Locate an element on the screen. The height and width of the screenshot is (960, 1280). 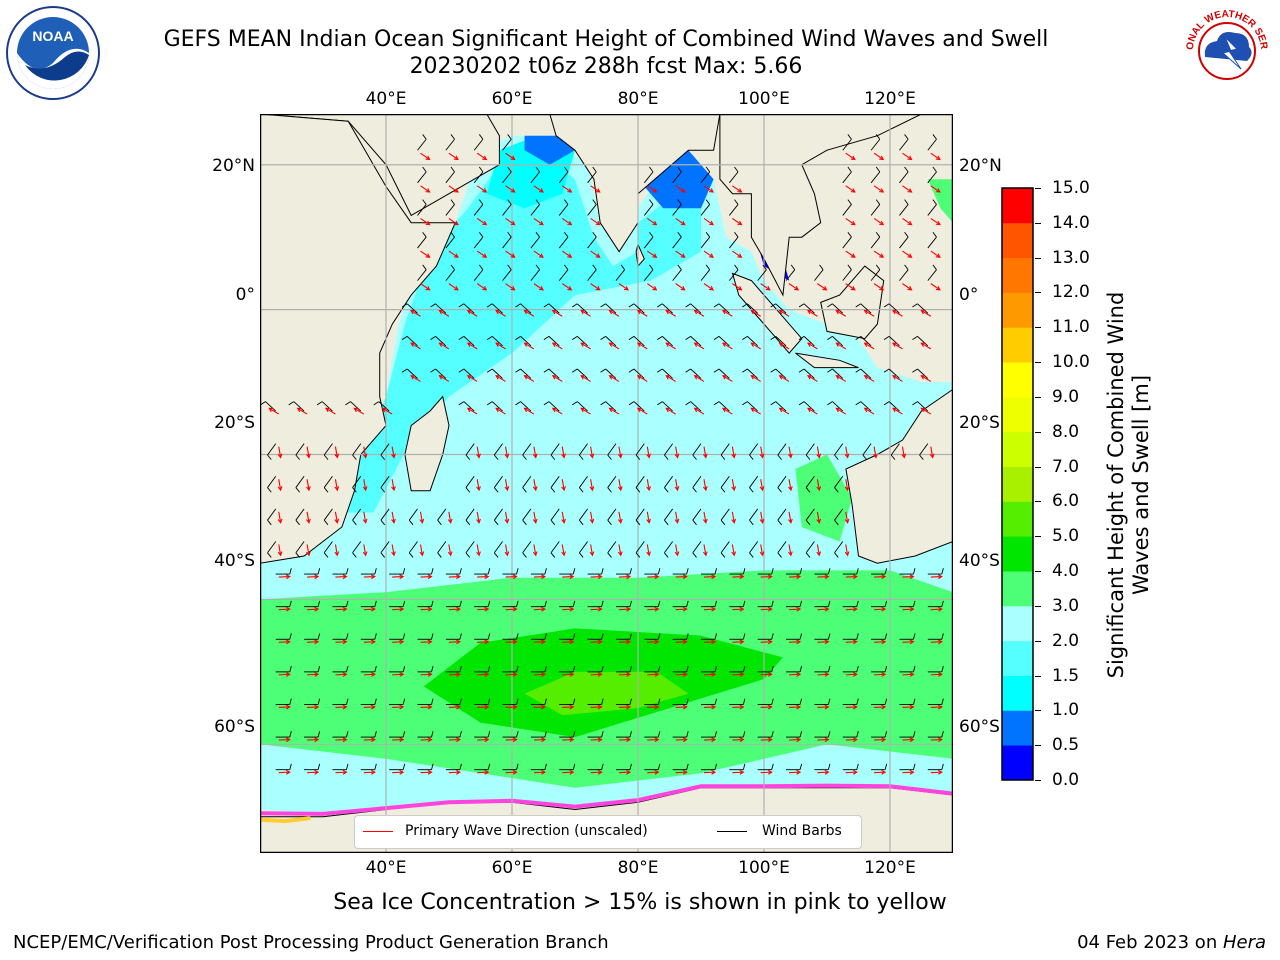
colorbar-tick-label: 1.0 is located at coordinates (1066, 710).